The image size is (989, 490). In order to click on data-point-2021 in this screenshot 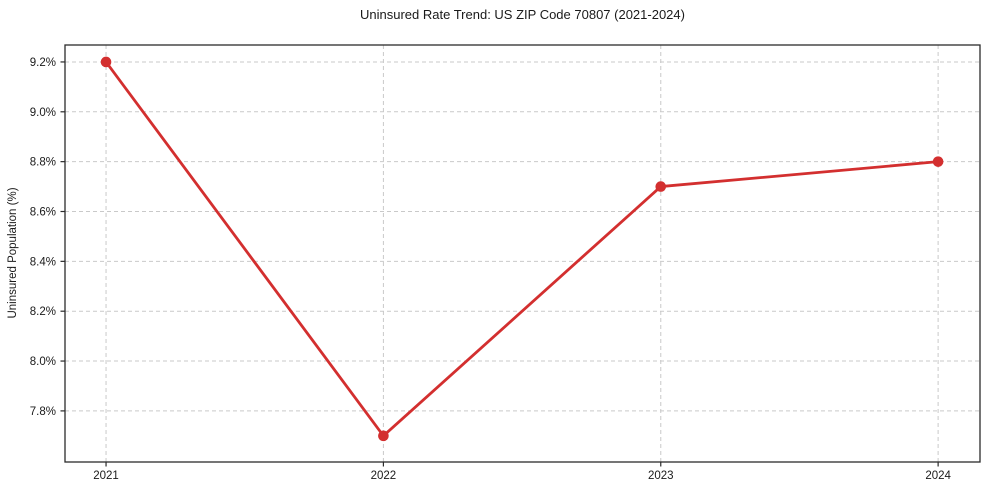, I will do `click(106, 62)`.